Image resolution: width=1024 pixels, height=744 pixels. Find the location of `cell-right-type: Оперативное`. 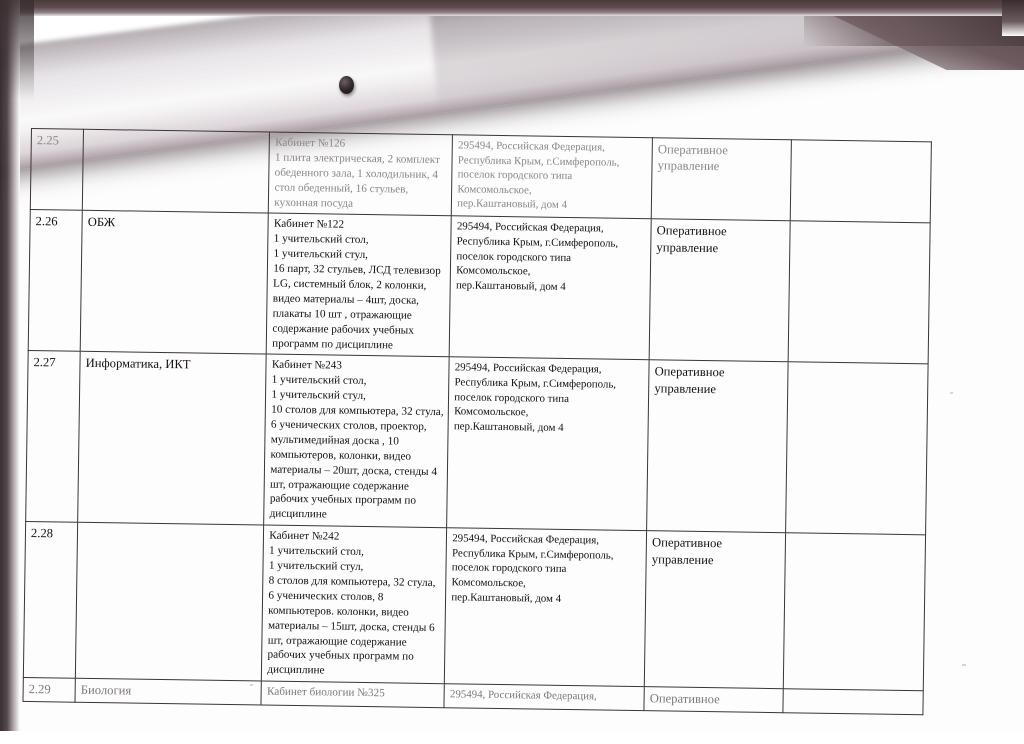

cell-right-type: Оперативное is located at coordinates (714, 699).